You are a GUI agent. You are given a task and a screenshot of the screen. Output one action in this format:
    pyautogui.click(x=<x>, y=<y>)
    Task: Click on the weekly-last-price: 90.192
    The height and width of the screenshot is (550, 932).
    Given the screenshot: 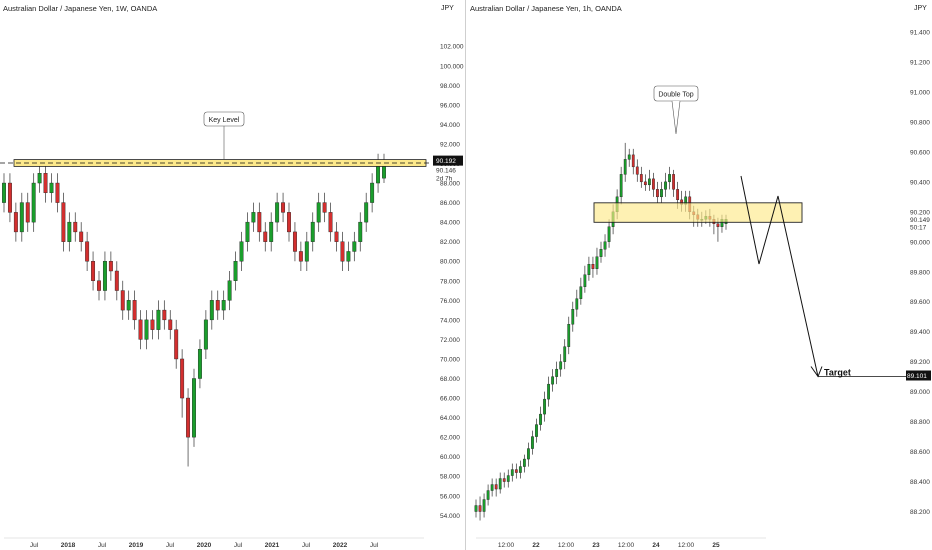 What is the action you would take?
    pyautogui.click(x=446, y=161)
    